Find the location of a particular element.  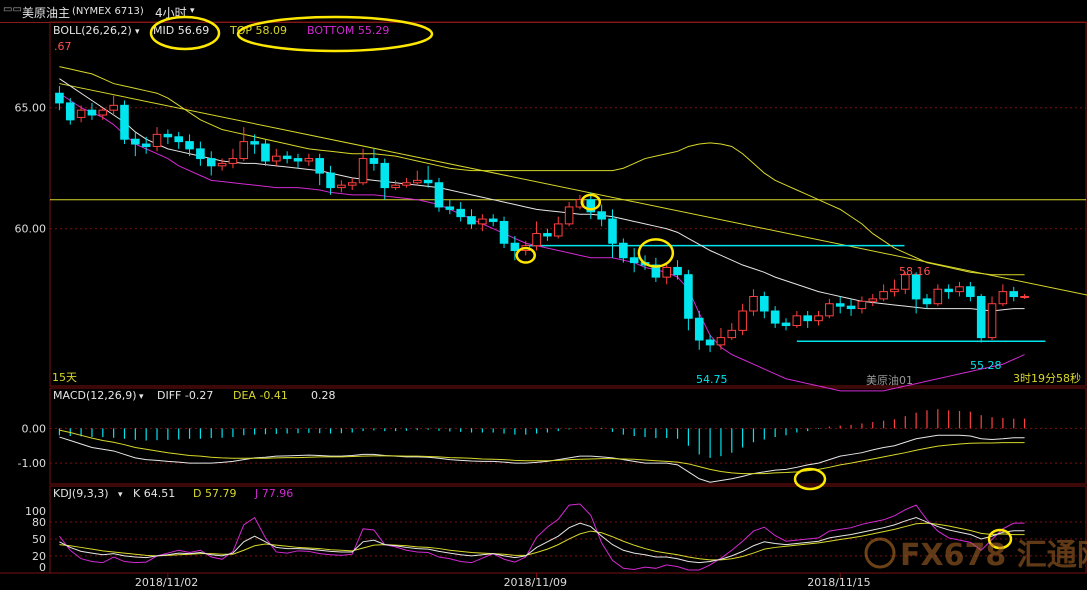

low-price-label: 54.75 is located at coordinates (712, 379).